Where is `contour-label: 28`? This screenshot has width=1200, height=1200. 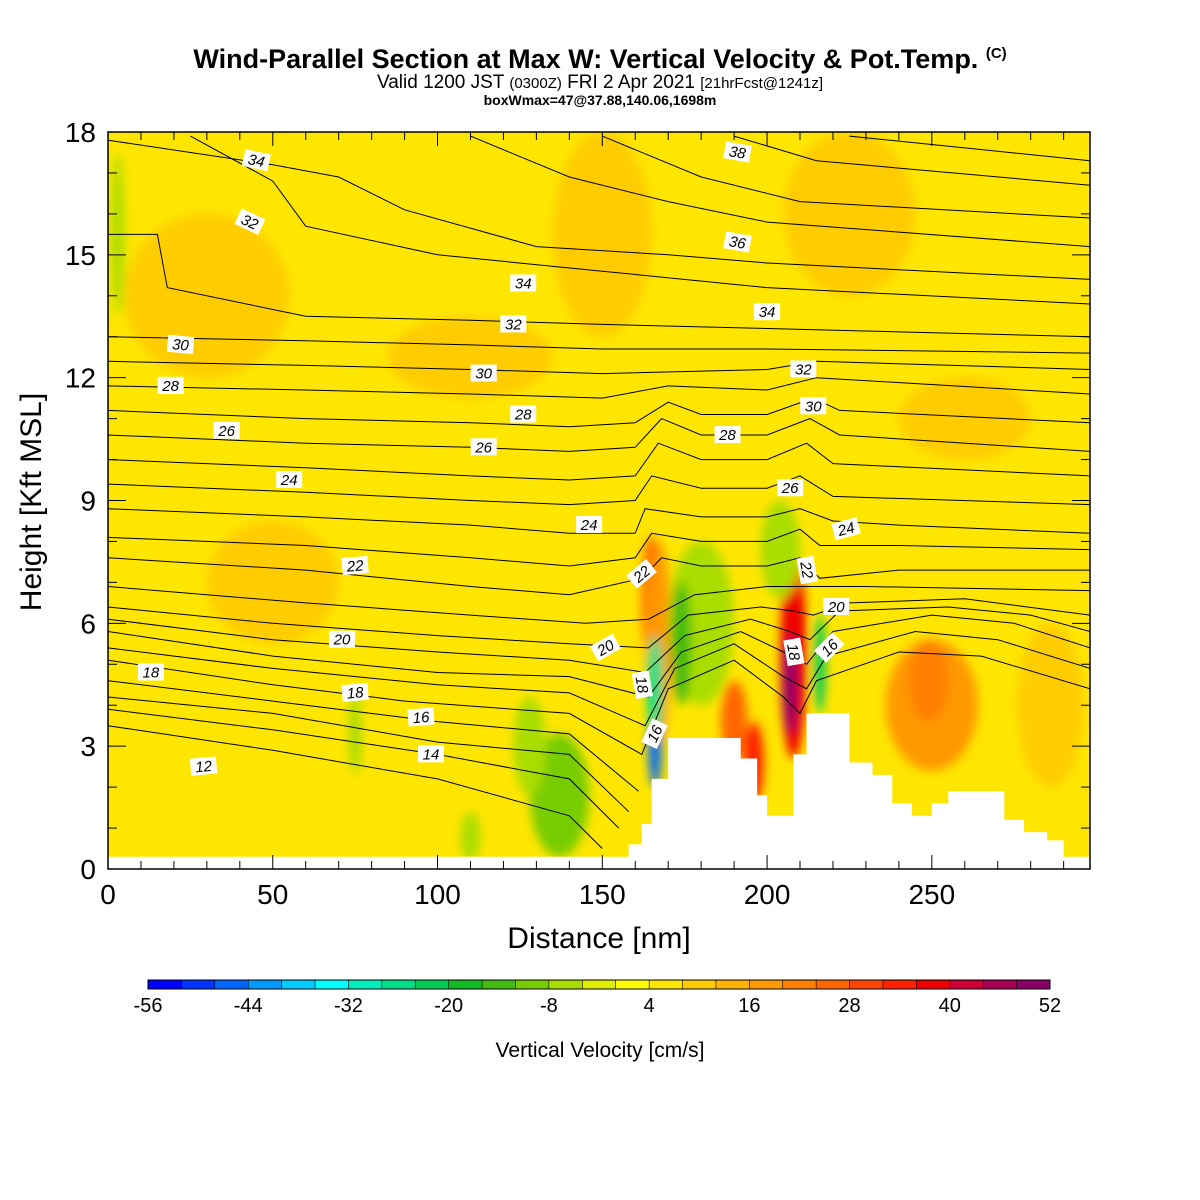
contour-label: 28 is located at coordinates (523, 414).